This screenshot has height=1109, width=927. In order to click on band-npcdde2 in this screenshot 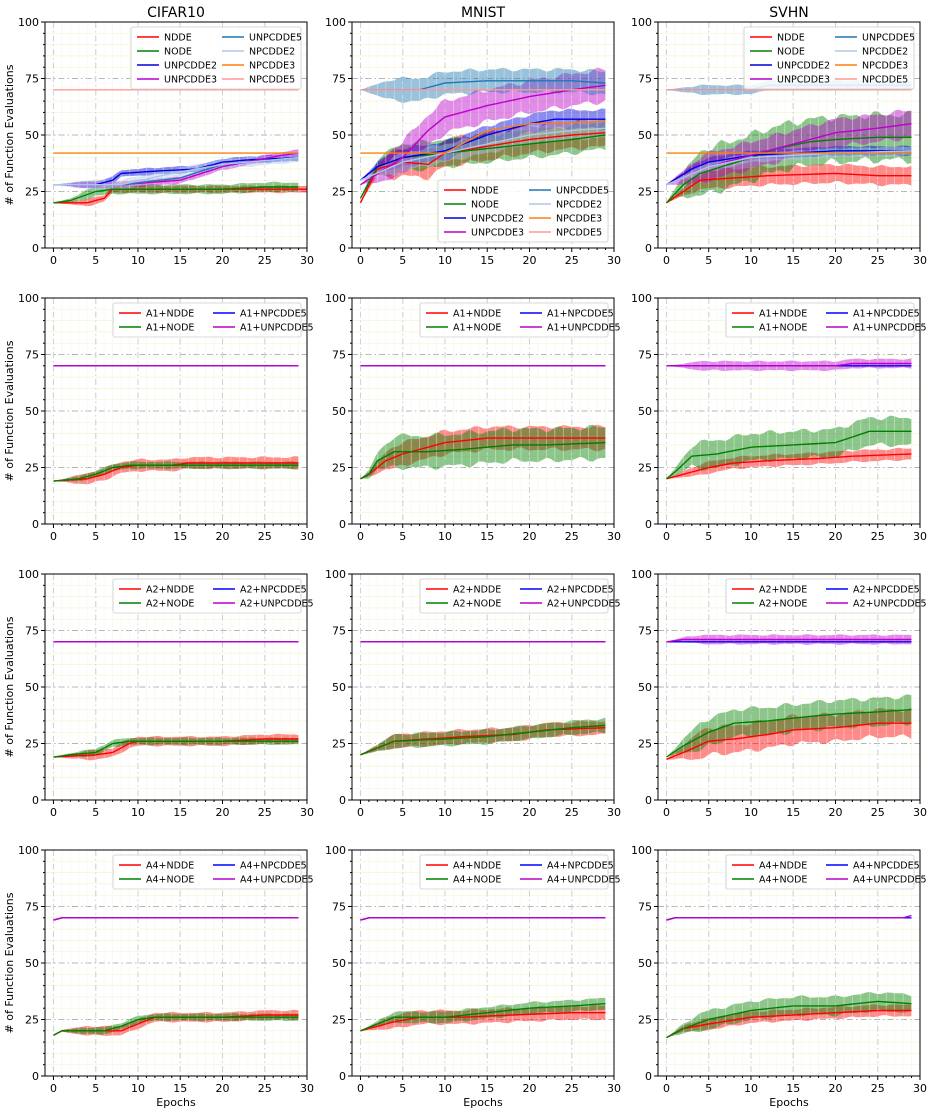, I will do `click(789, 165)`.